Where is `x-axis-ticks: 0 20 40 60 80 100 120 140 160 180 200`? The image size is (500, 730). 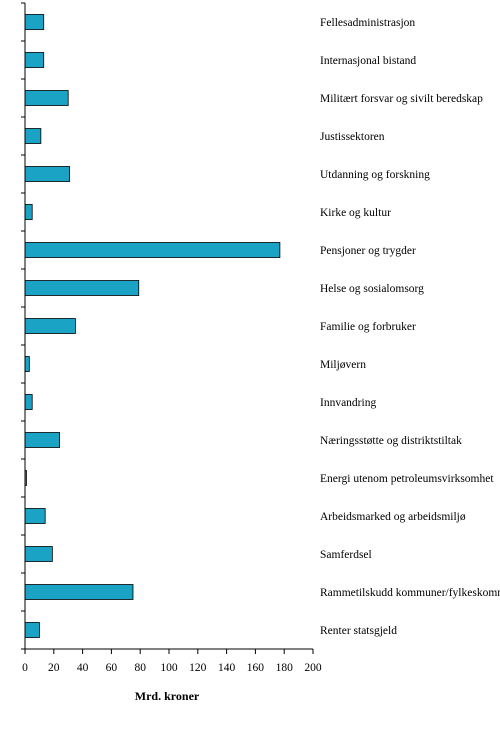 x-axis-ticks: 0 20 40 60 80 100 120 140 160 180 200 is located at coordinates (172, 661).